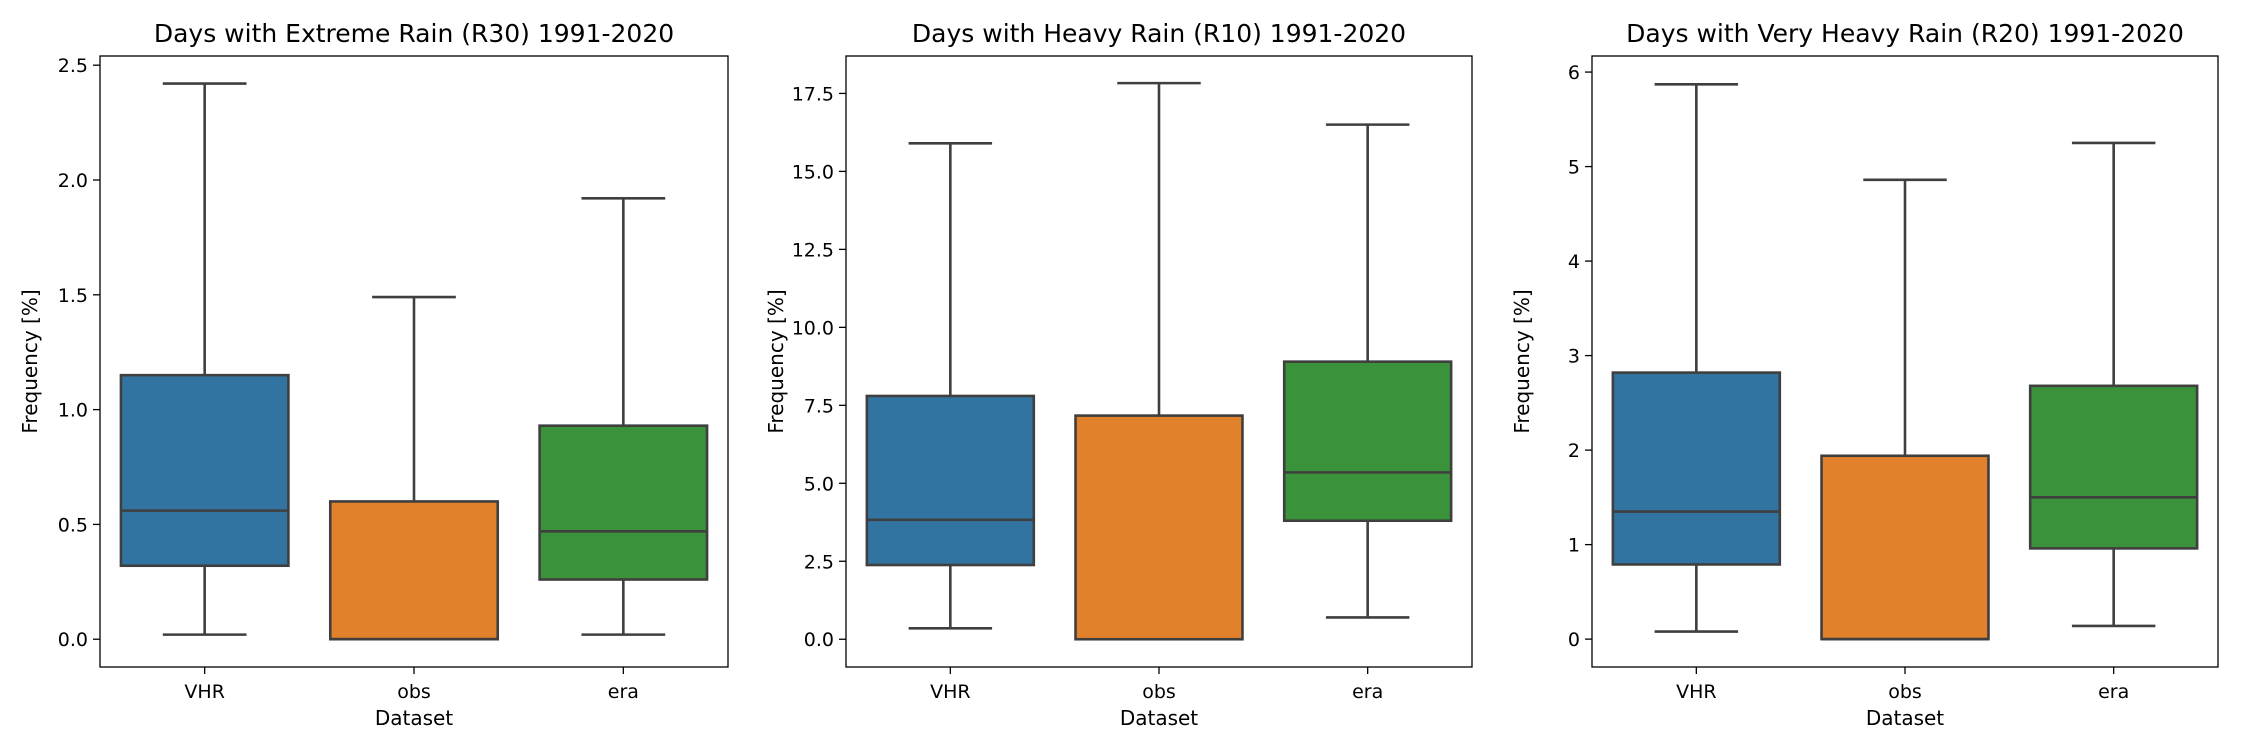  Describe the element at coordinates (73, 411) in the screenshot. I see `y-tick-label: 1.0` at that location.